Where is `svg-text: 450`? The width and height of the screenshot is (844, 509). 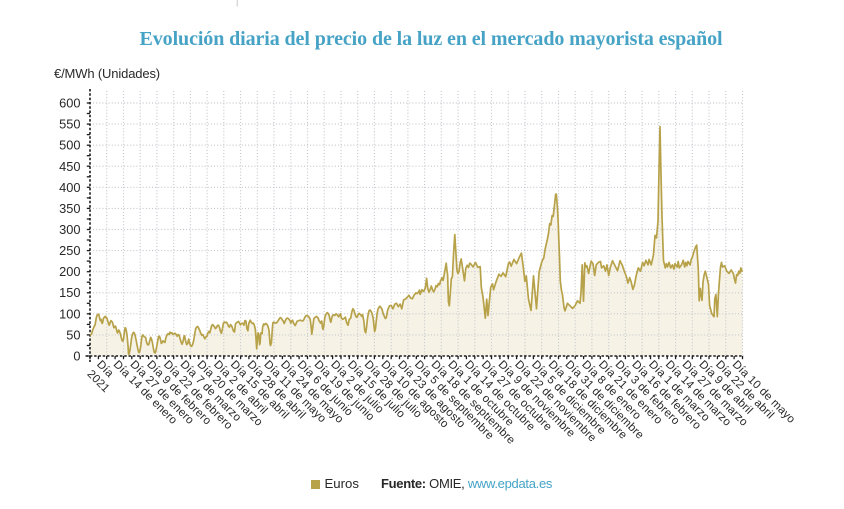 svg-text: 450 is located at coordinates (69, 166).